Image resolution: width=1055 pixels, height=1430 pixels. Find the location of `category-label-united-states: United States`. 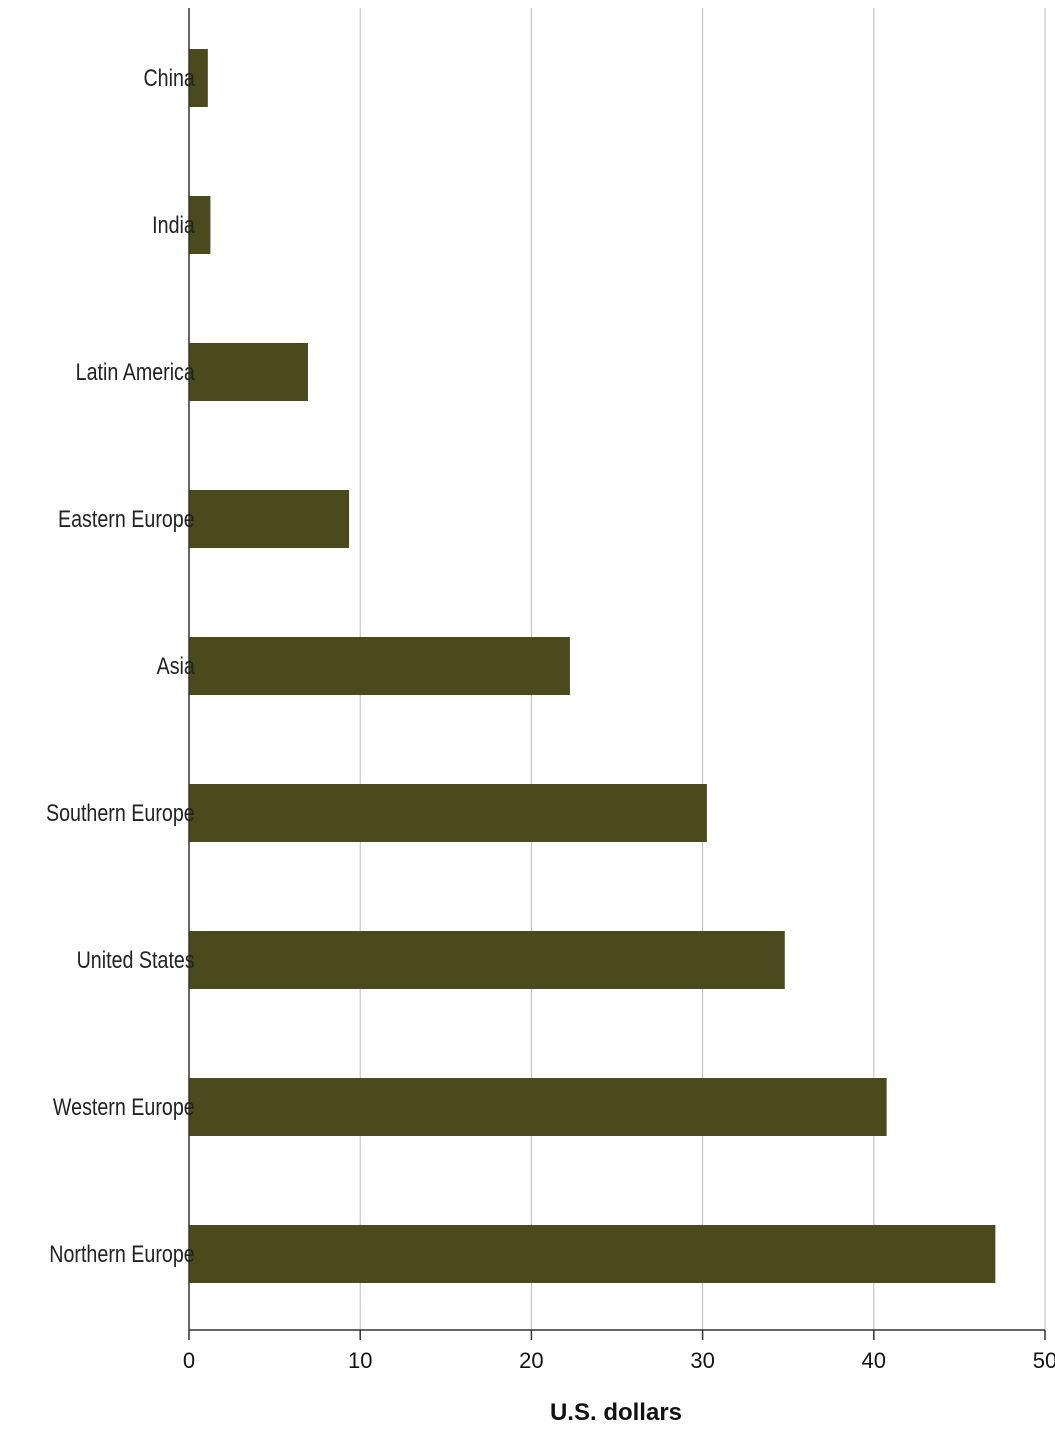

category-label-united-states: United States is located at coordinates (136, 959).